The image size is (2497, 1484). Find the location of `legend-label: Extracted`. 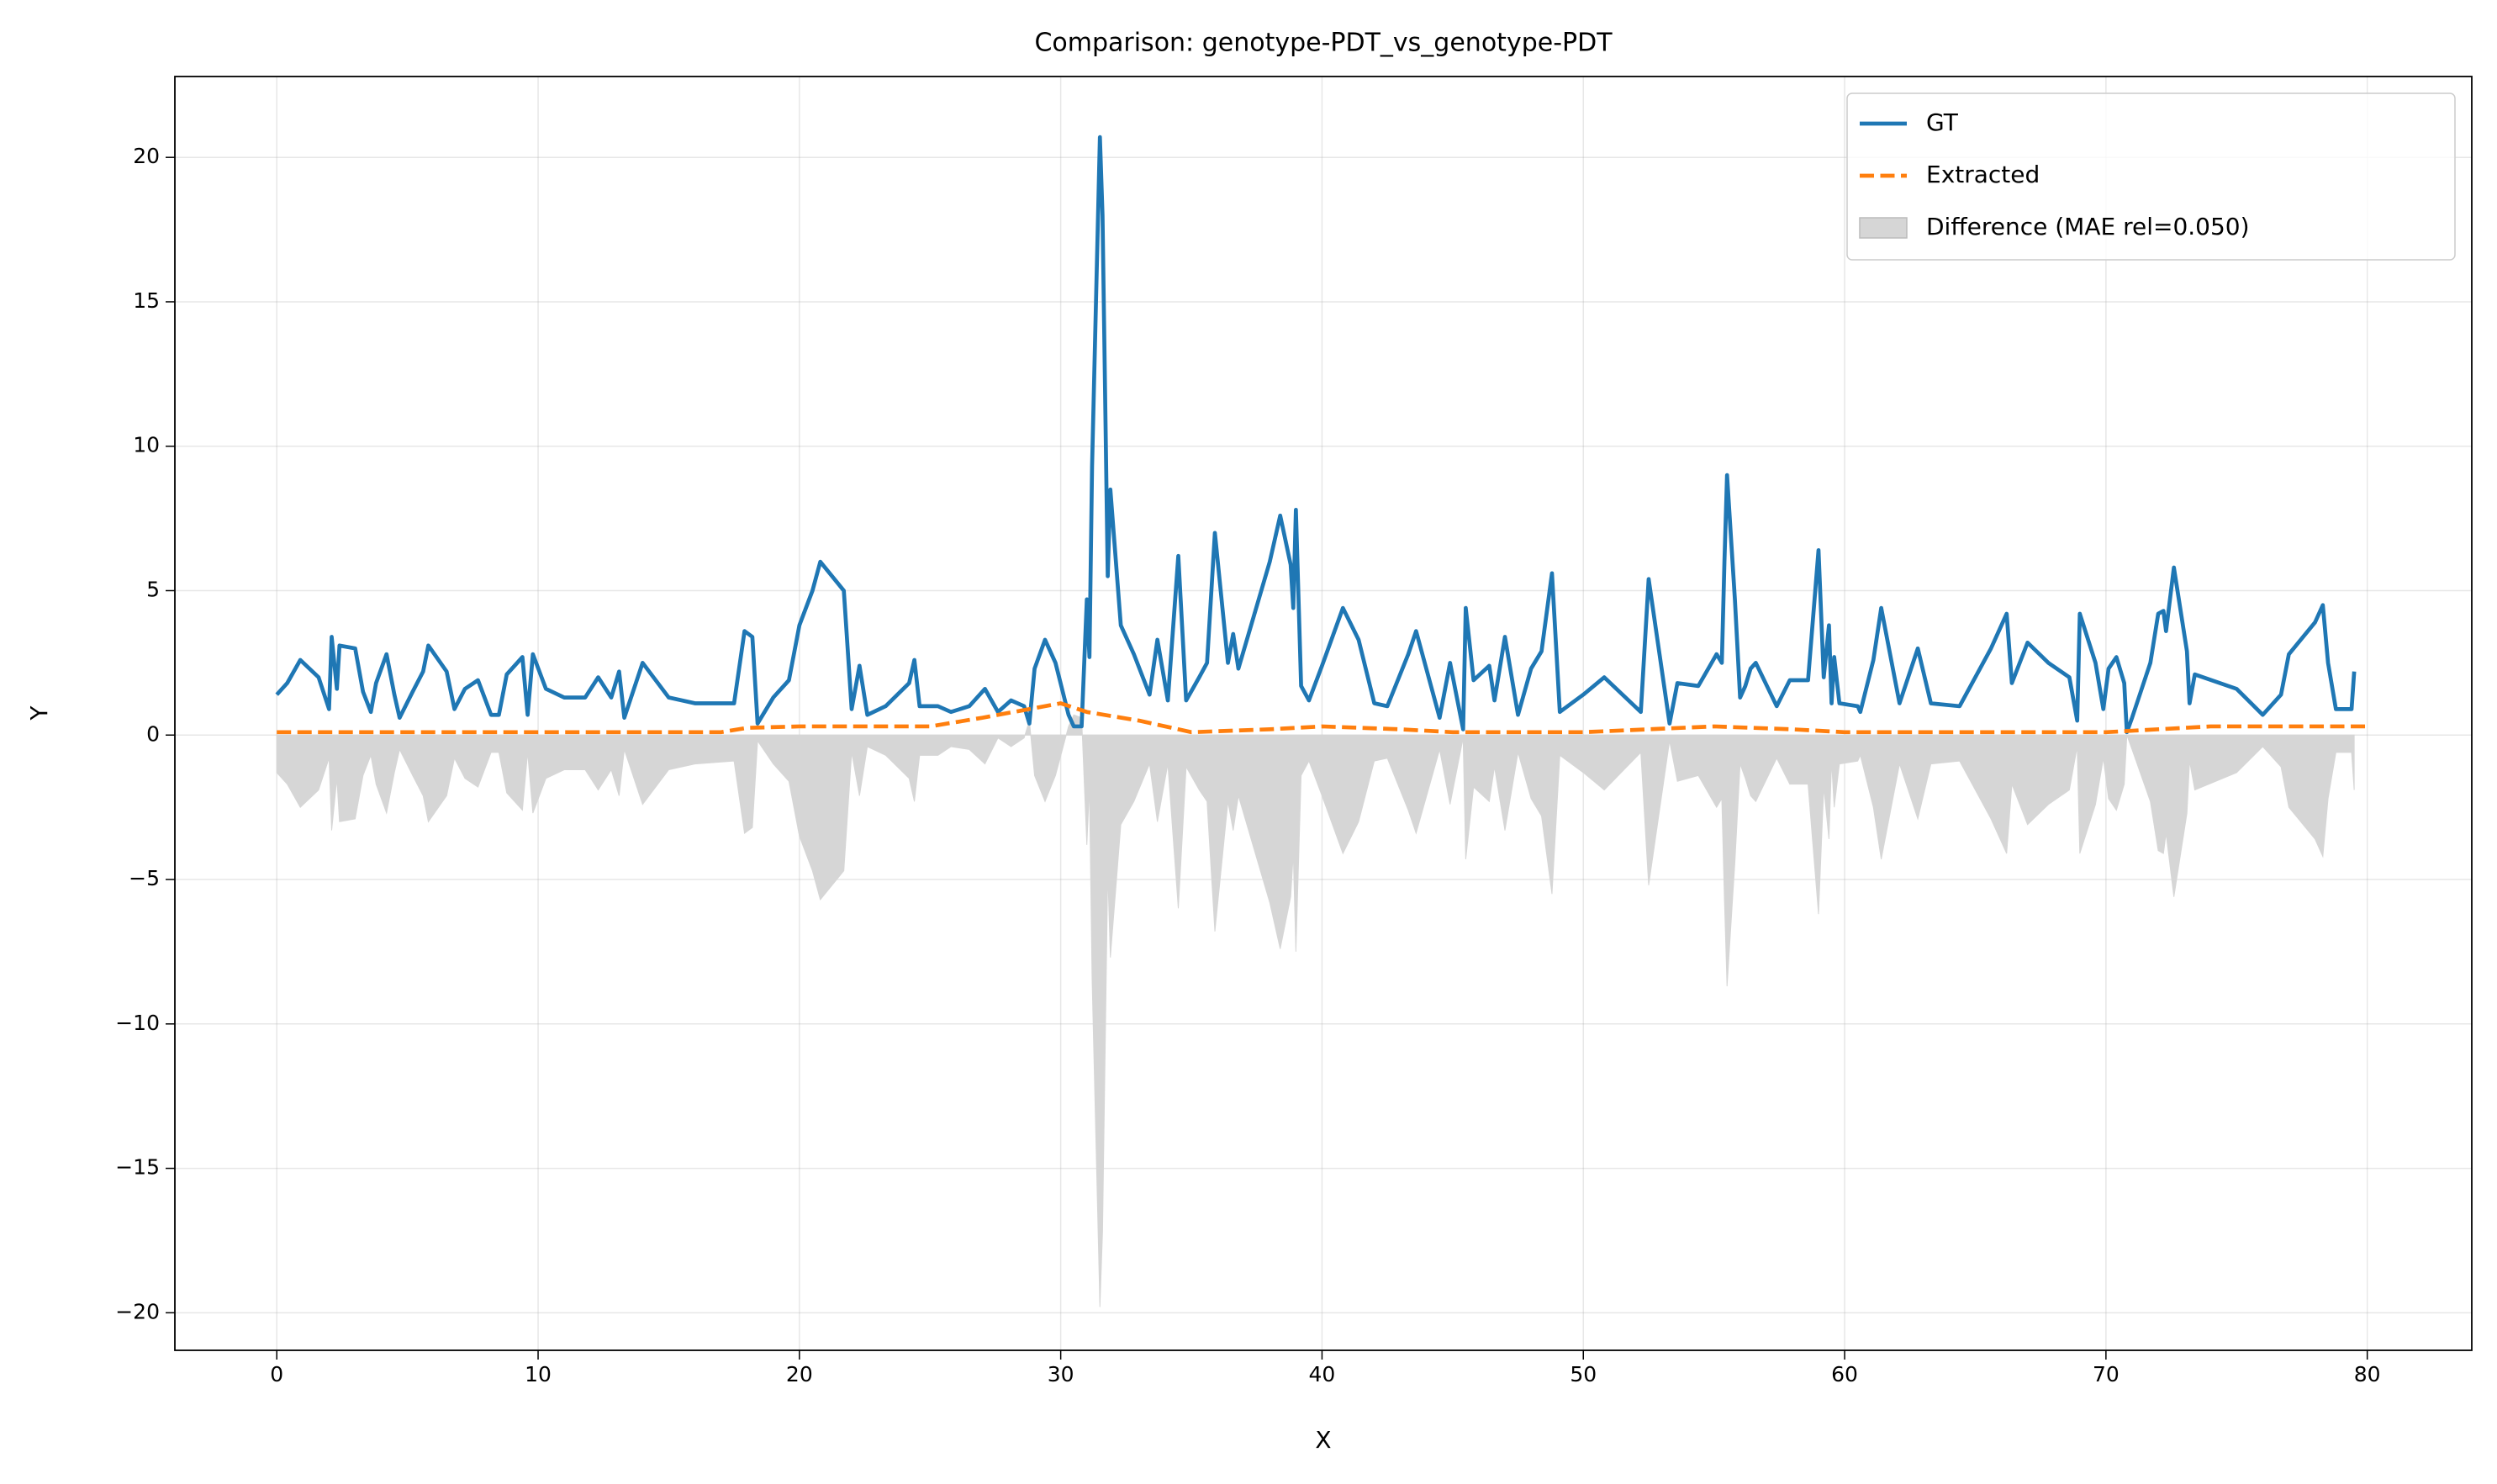

legend-label: Extracted is located at coordinates (1983, 174).